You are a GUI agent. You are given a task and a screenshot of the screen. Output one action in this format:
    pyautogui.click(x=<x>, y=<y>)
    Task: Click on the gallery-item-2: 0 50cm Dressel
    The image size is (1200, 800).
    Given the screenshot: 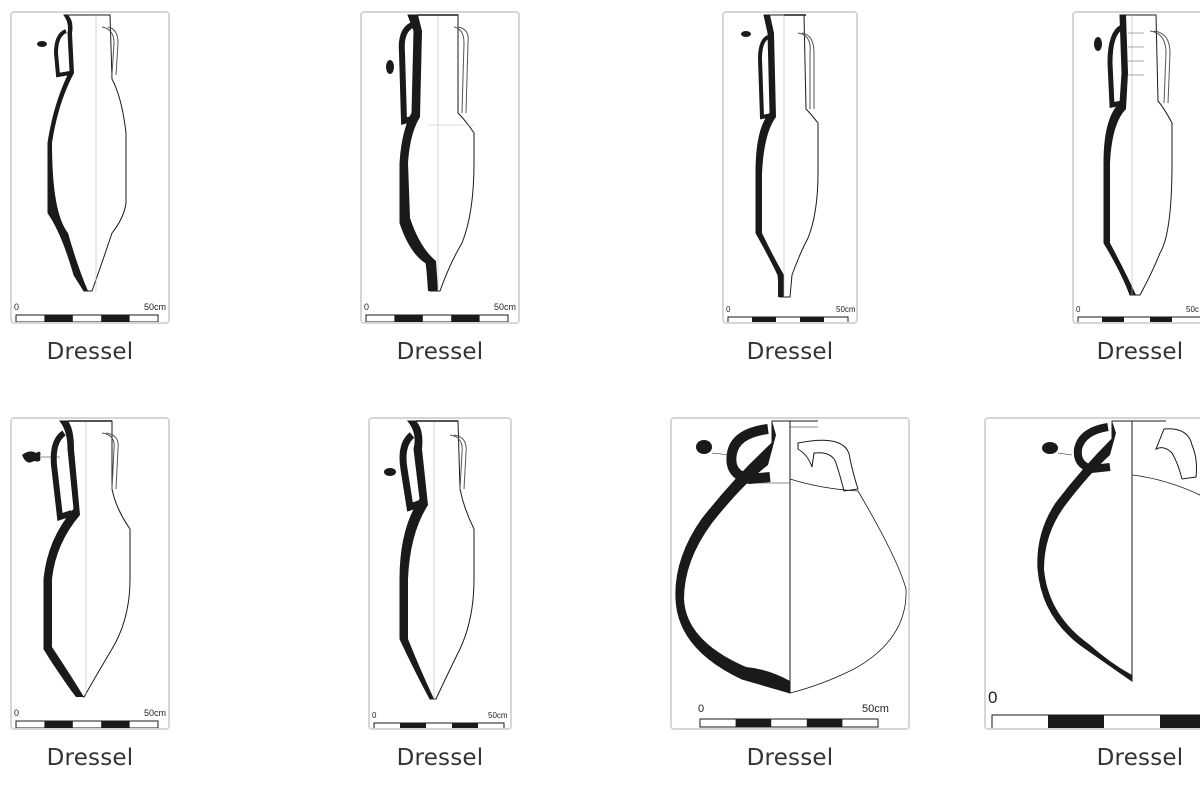 What is the action you would take?
    pyautogui.click(x=440, y=191)
    